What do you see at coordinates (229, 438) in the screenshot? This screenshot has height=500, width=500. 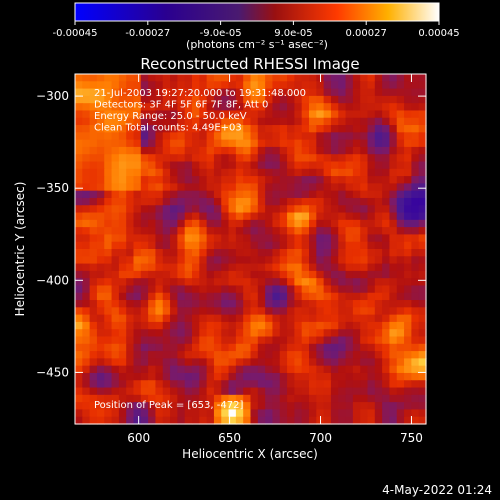 I see `x-tick-label: 650` at bounding box center [229, 438].